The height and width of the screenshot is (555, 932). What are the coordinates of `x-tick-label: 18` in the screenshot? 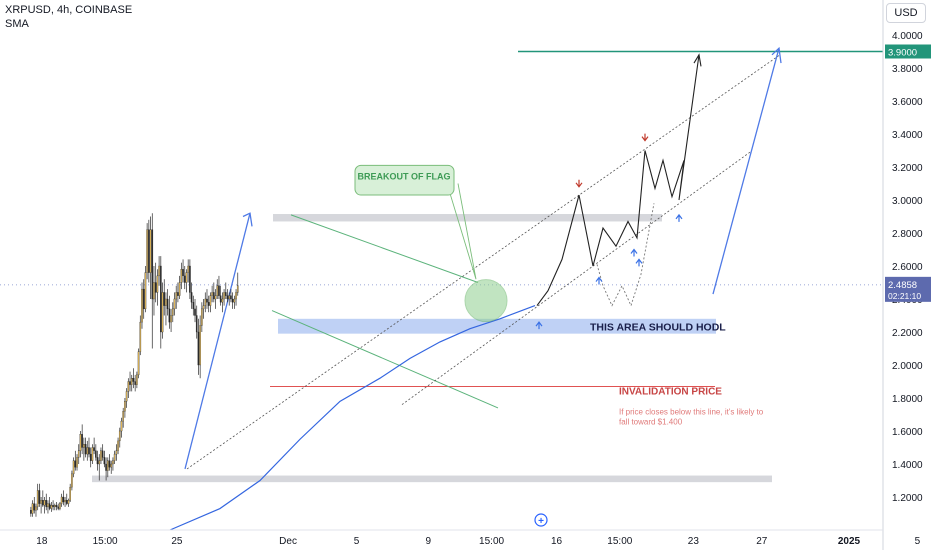 It's located at (42, 541).